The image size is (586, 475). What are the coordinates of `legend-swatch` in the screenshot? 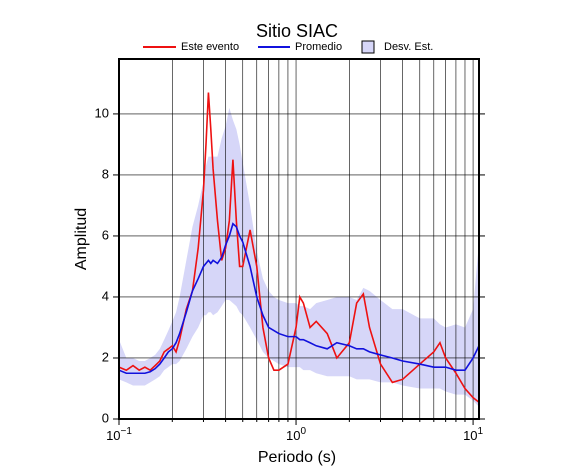 It's located at (368, 47).